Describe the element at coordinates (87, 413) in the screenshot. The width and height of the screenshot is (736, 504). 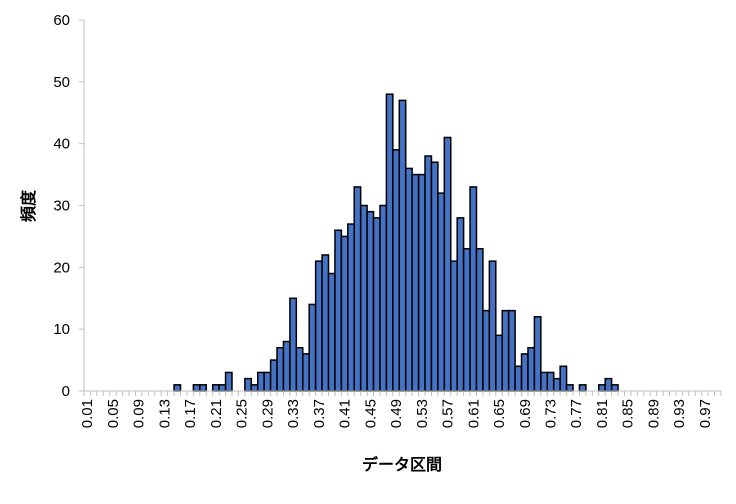
I see `x-tick-label: 0.01` at that location.